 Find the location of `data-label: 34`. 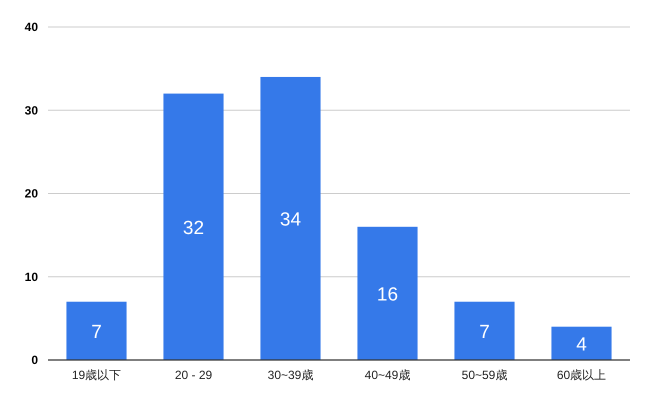

data-label: 34 is located at coordinates (291, 219).